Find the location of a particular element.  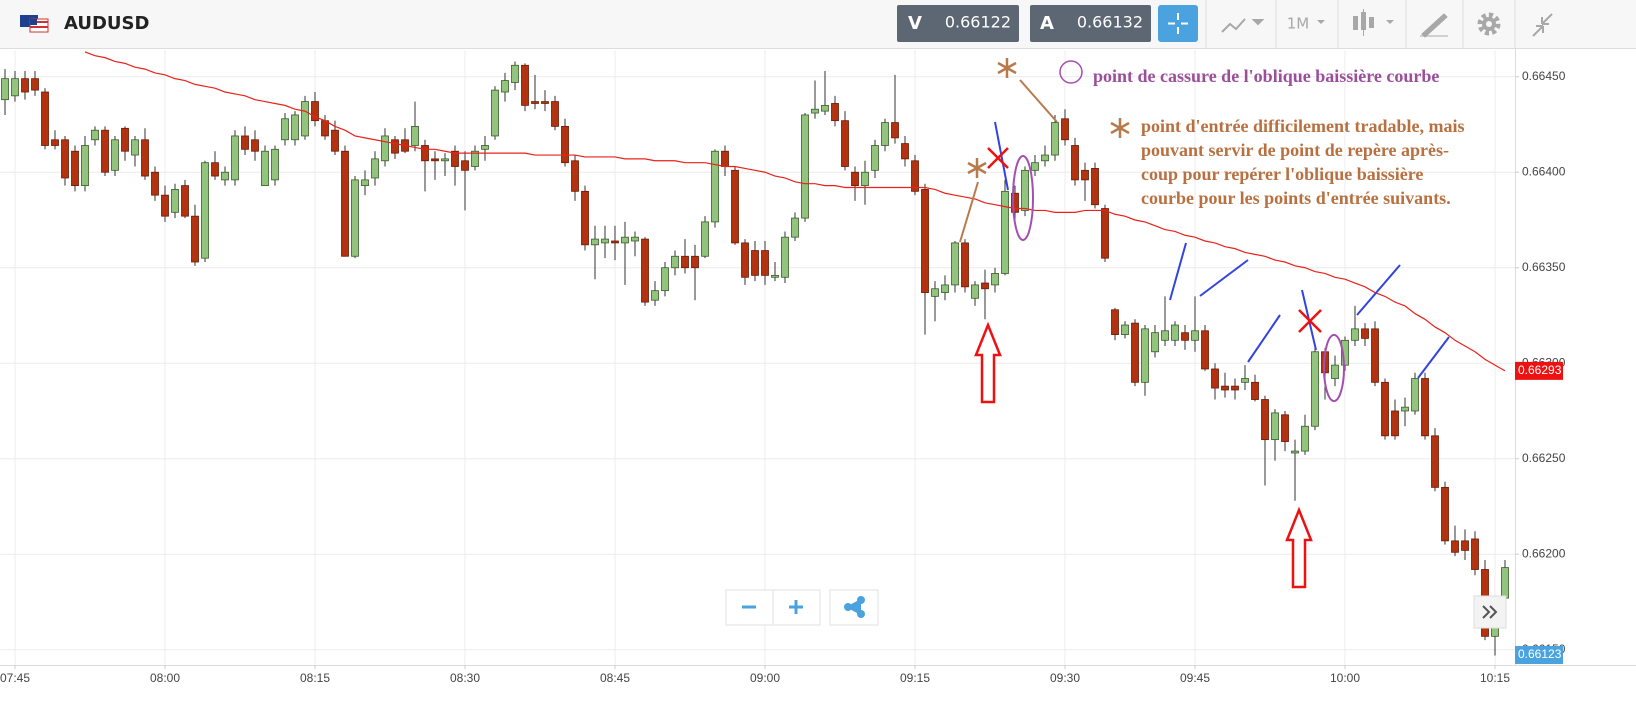

x-tick-label: 09:15 is located at coordinates (915, 678).